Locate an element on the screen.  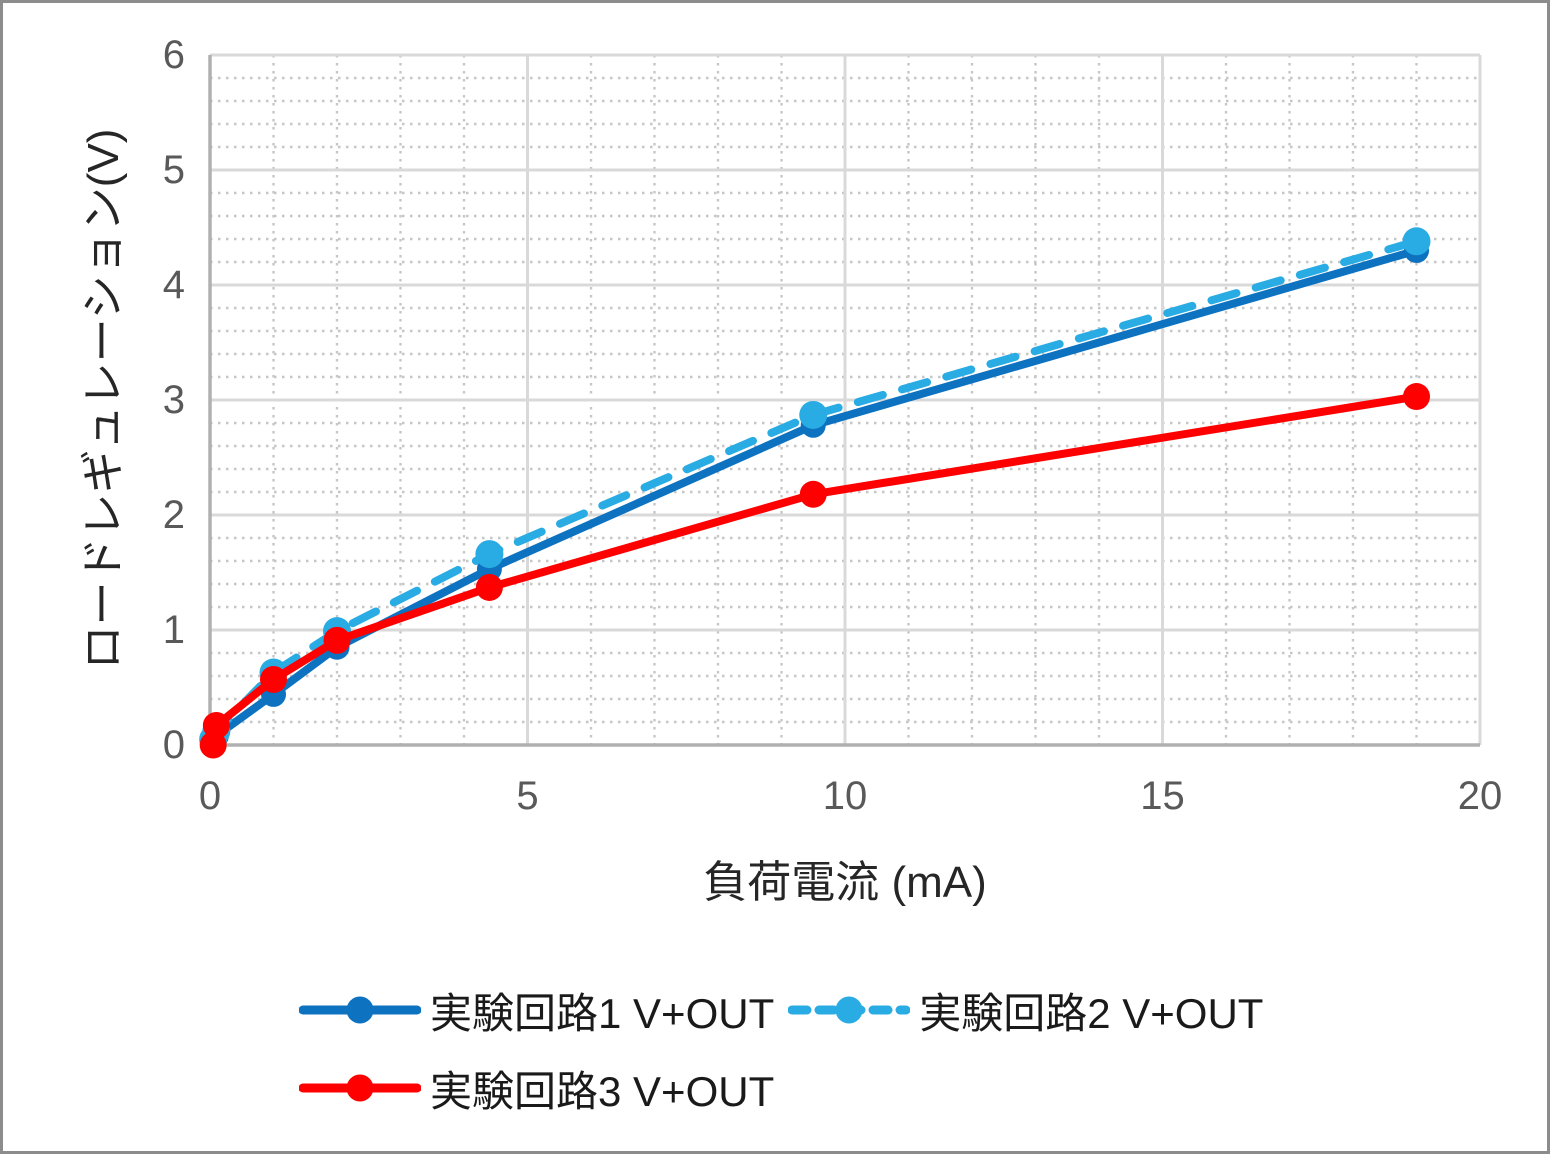
legend-label: 実験回路3 V+OUT is located at coordinates (602, 1091).